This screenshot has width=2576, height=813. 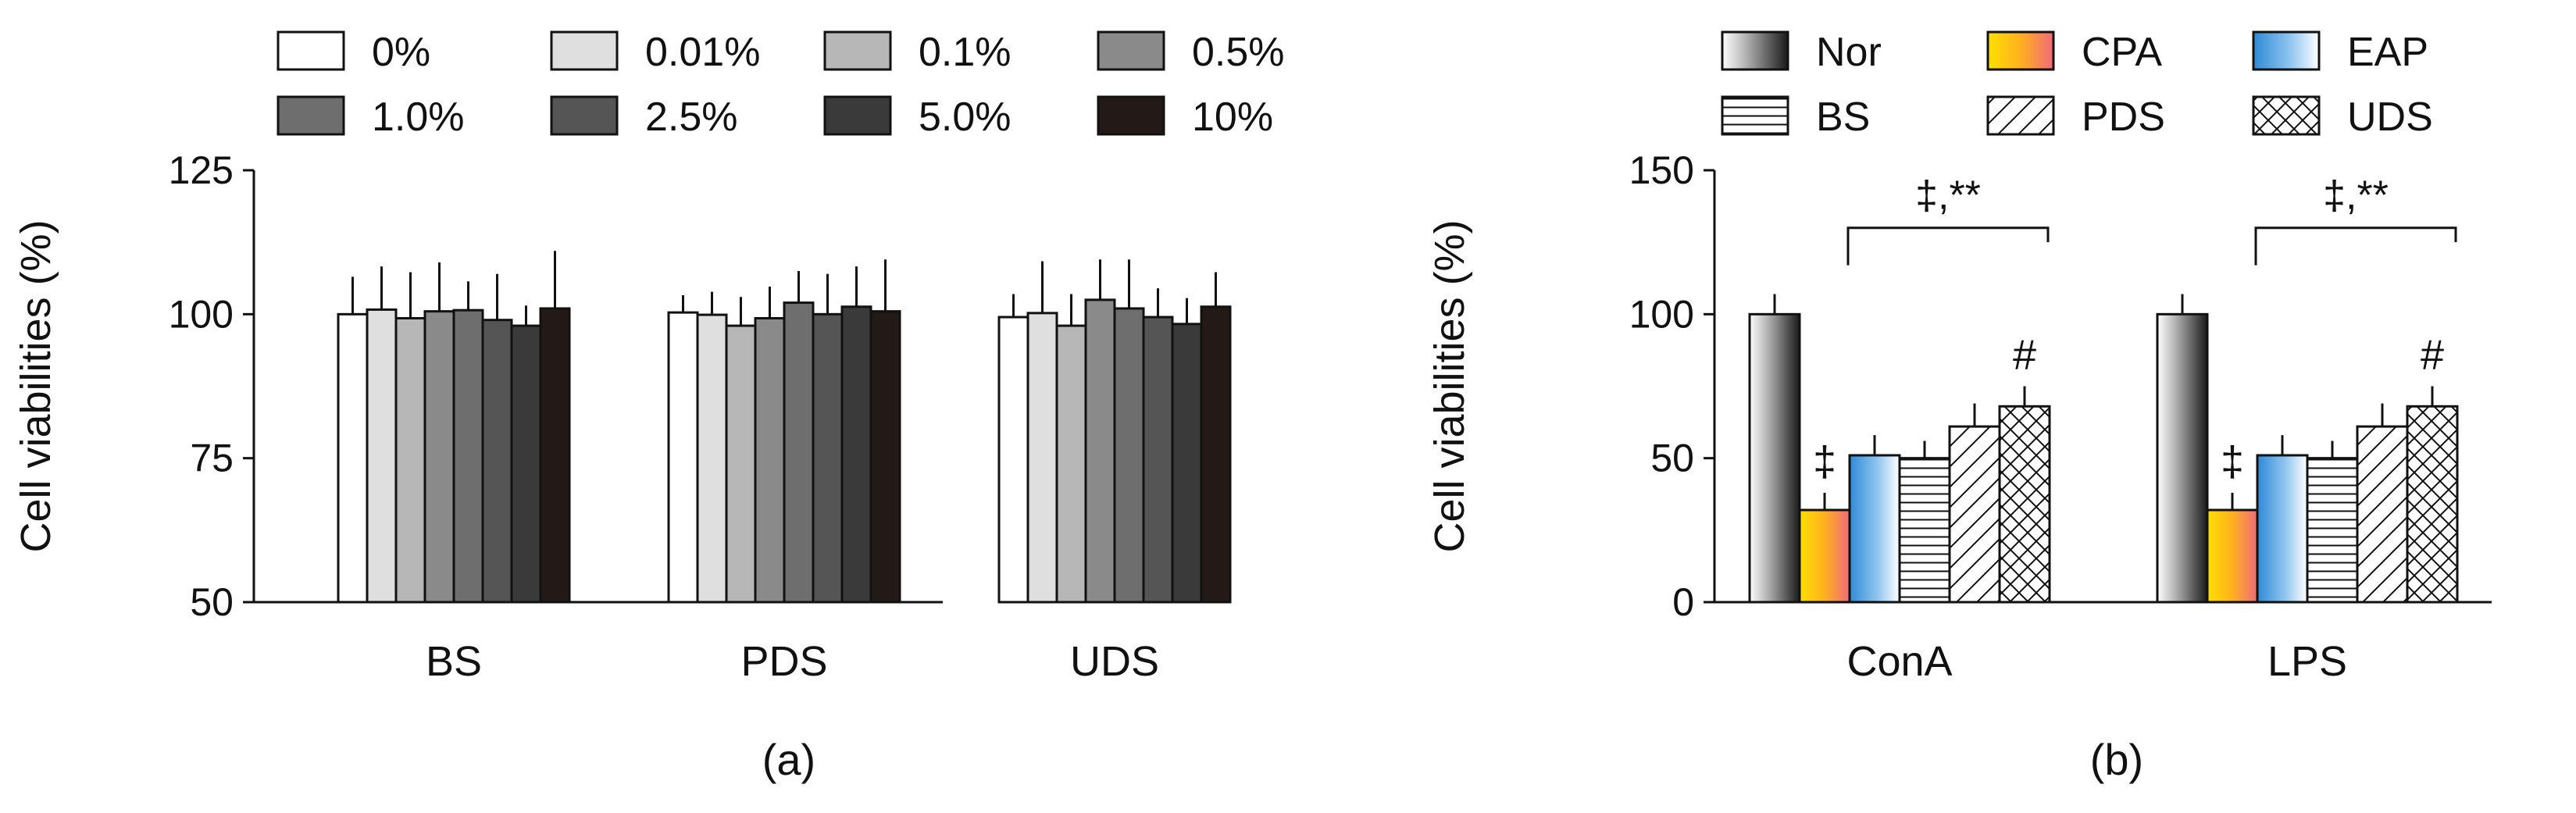 I want to click on legend-label-cpa: CPA, so click(x=2122, y=52).